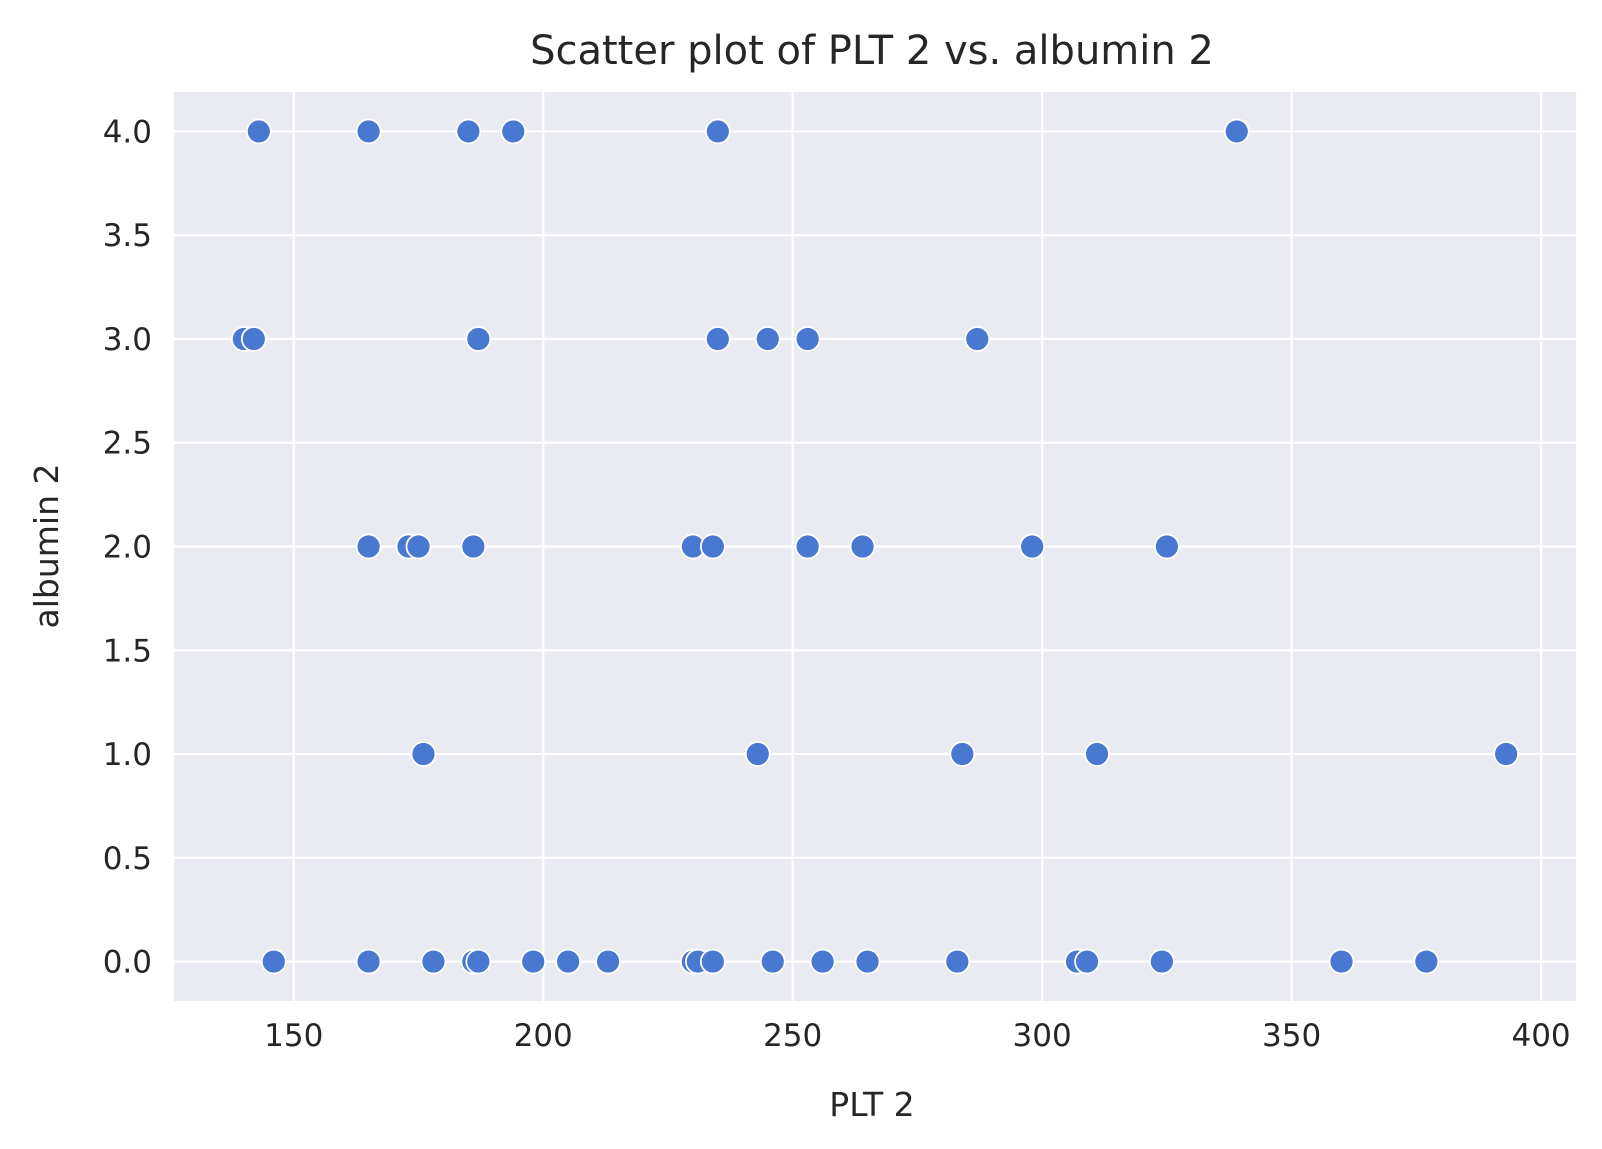 This screenshot has height=1149, width=1602. Describe the element at coordinates (872, 51) in the screenshot. I see `chart-title: Scatter plot of PLT 2 vs. albumin 2` at that location.